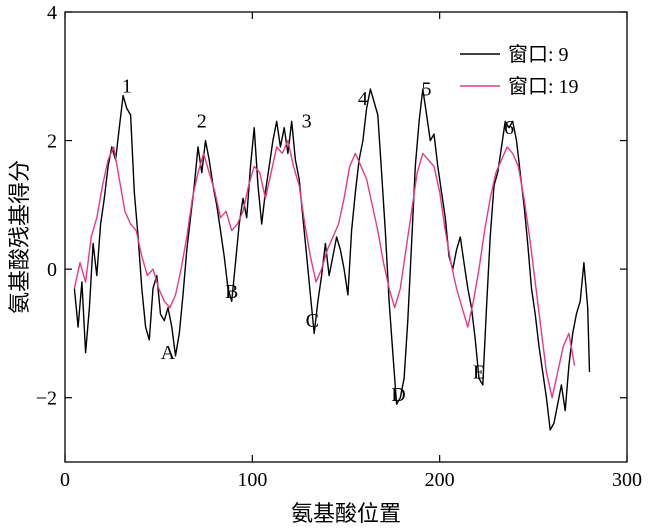  I want to click on legend-label: 窗口: 19, so click(543, 86).